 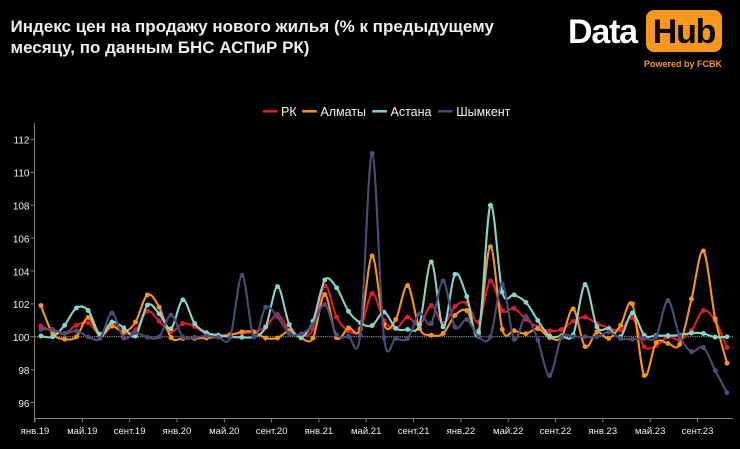 What do you see at coordinates (411, 112) in the screenshot?
I see `svg-text: Астана` at bounding box center [411, 112].